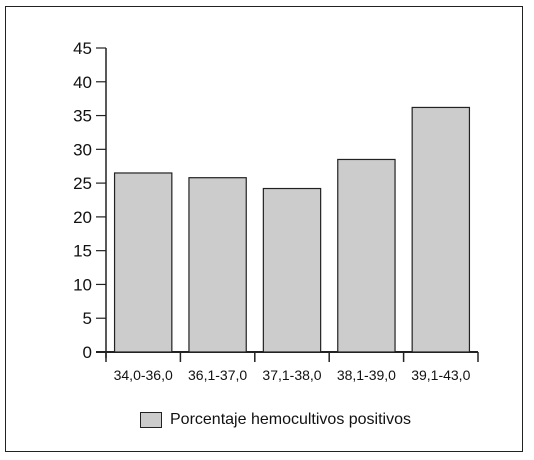  I want to click on legend-label: Porcentaje hemocultivos positivos, so click(291, 419).